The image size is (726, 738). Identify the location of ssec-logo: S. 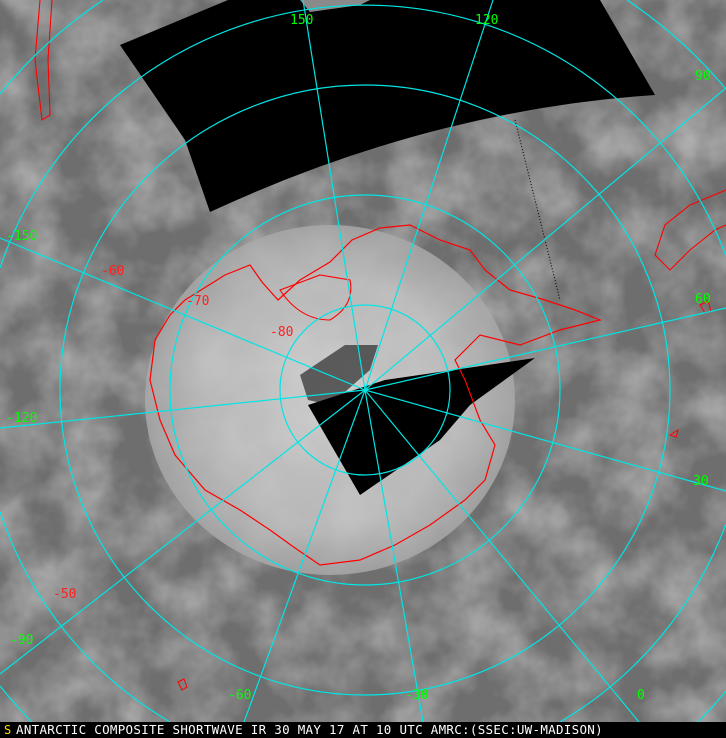
(8, 730).